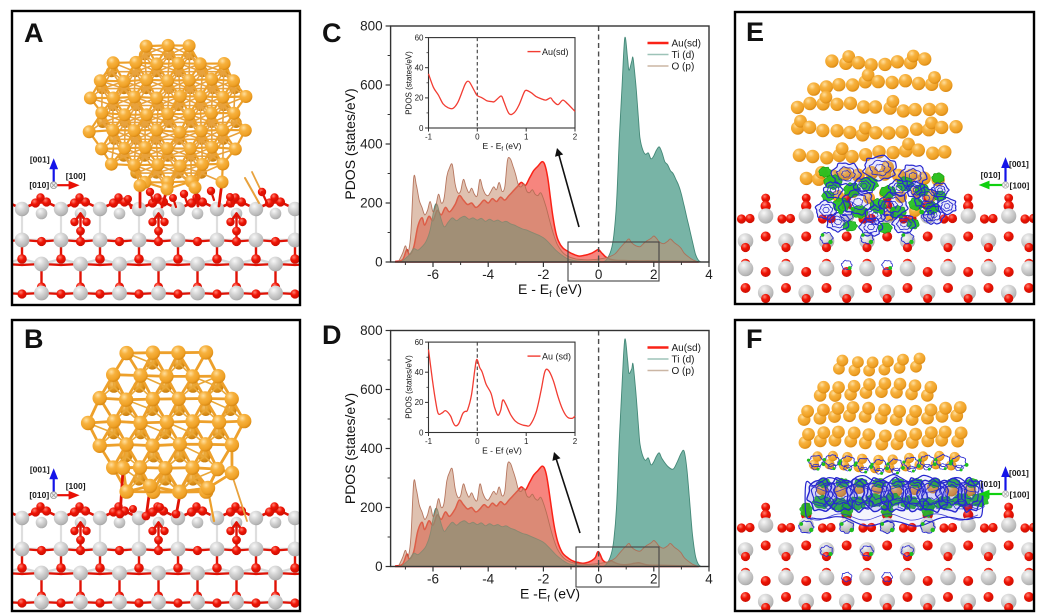  Describe the element at coordinates (34, 33) in the screenshot. I see `svg-text: A` at that location.